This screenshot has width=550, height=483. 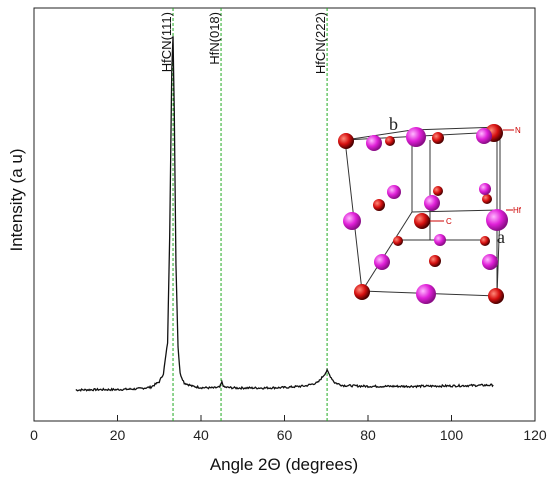 I want to click on crystal-structure-inset: N Hf C b a, so click(x=430, y=209).